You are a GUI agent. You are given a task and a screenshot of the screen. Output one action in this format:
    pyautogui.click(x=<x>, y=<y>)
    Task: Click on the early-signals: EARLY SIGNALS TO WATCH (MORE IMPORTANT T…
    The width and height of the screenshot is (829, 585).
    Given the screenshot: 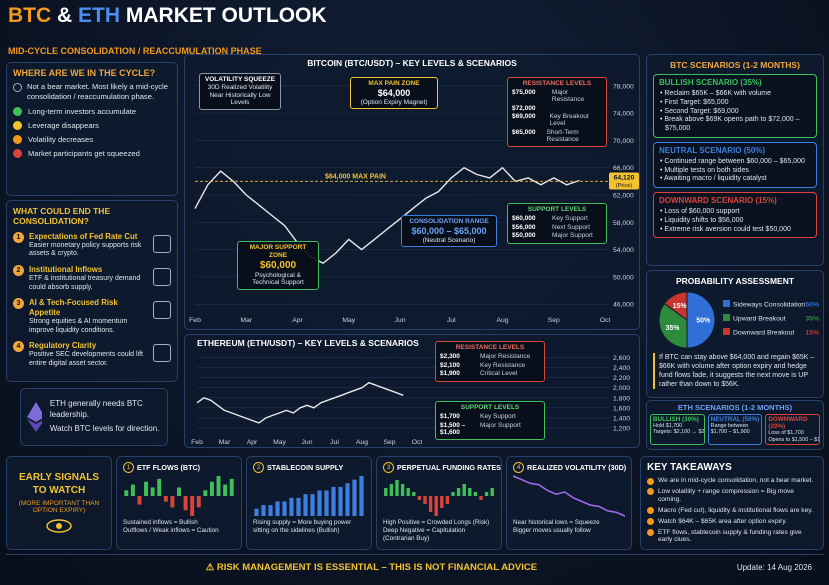 What is the action you would take?
    pyautogui.click(x=59, y=503)
    